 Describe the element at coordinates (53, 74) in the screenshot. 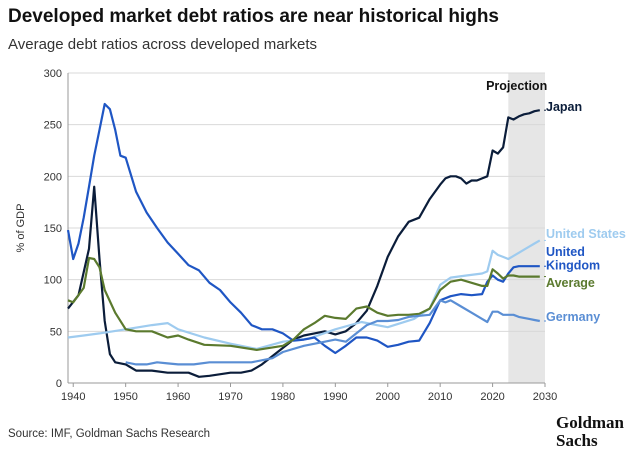

I see `y-tick-label: 300` at that location.